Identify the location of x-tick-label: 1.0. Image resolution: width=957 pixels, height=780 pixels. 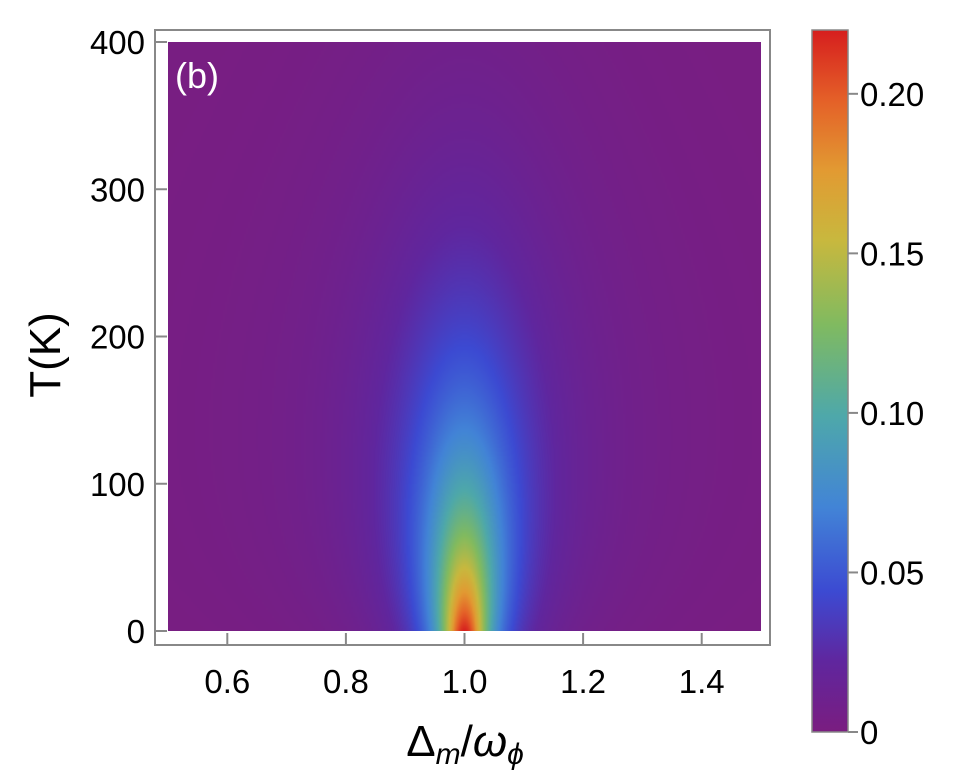
(465, 681).